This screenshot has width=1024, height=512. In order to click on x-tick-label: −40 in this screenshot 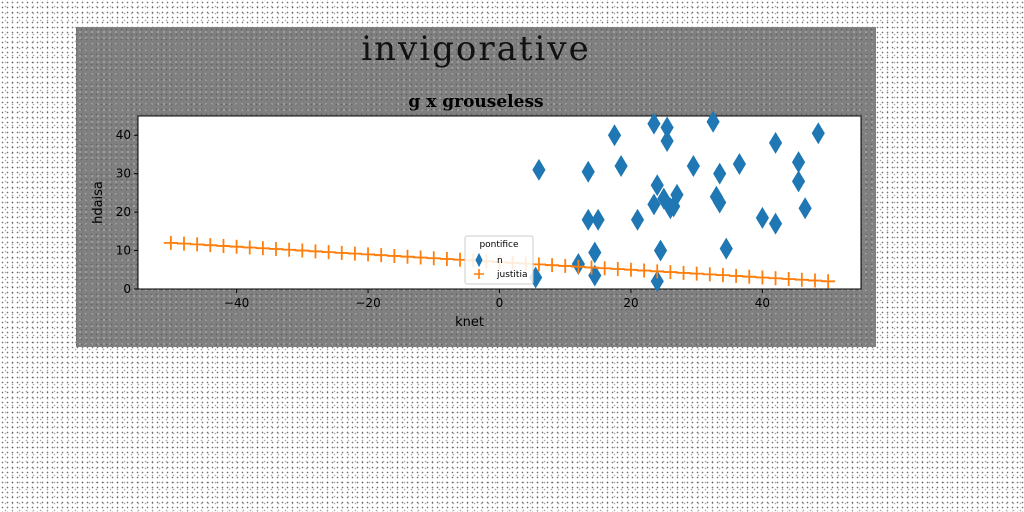, I will do `click(236, 303)`.